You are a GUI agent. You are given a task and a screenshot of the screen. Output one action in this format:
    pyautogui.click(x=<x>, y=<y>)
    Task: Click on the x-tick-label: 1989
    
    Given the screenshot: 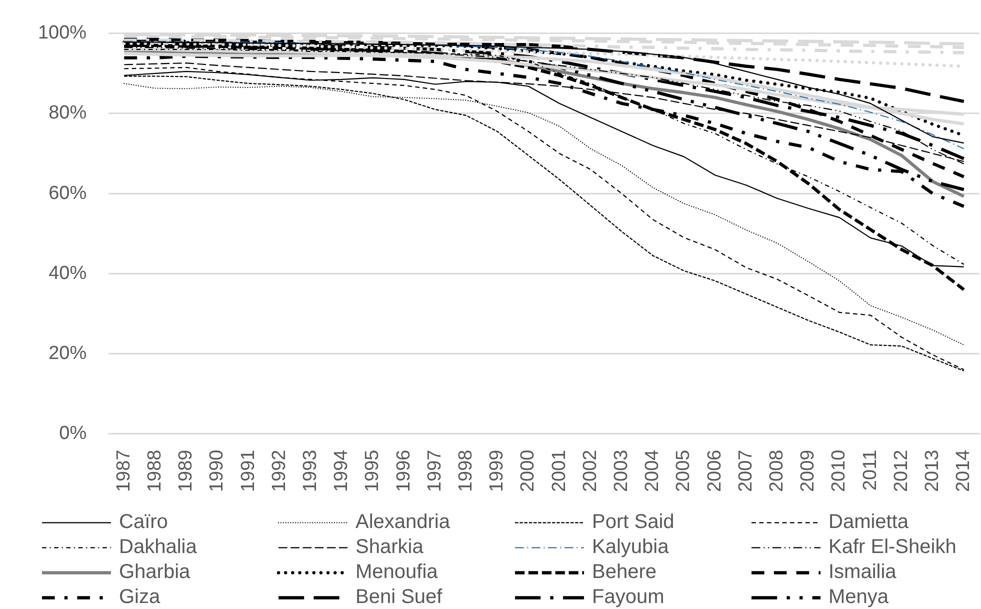 What is the action you would take?
    pyautogui.click(x=186, y=471)
    